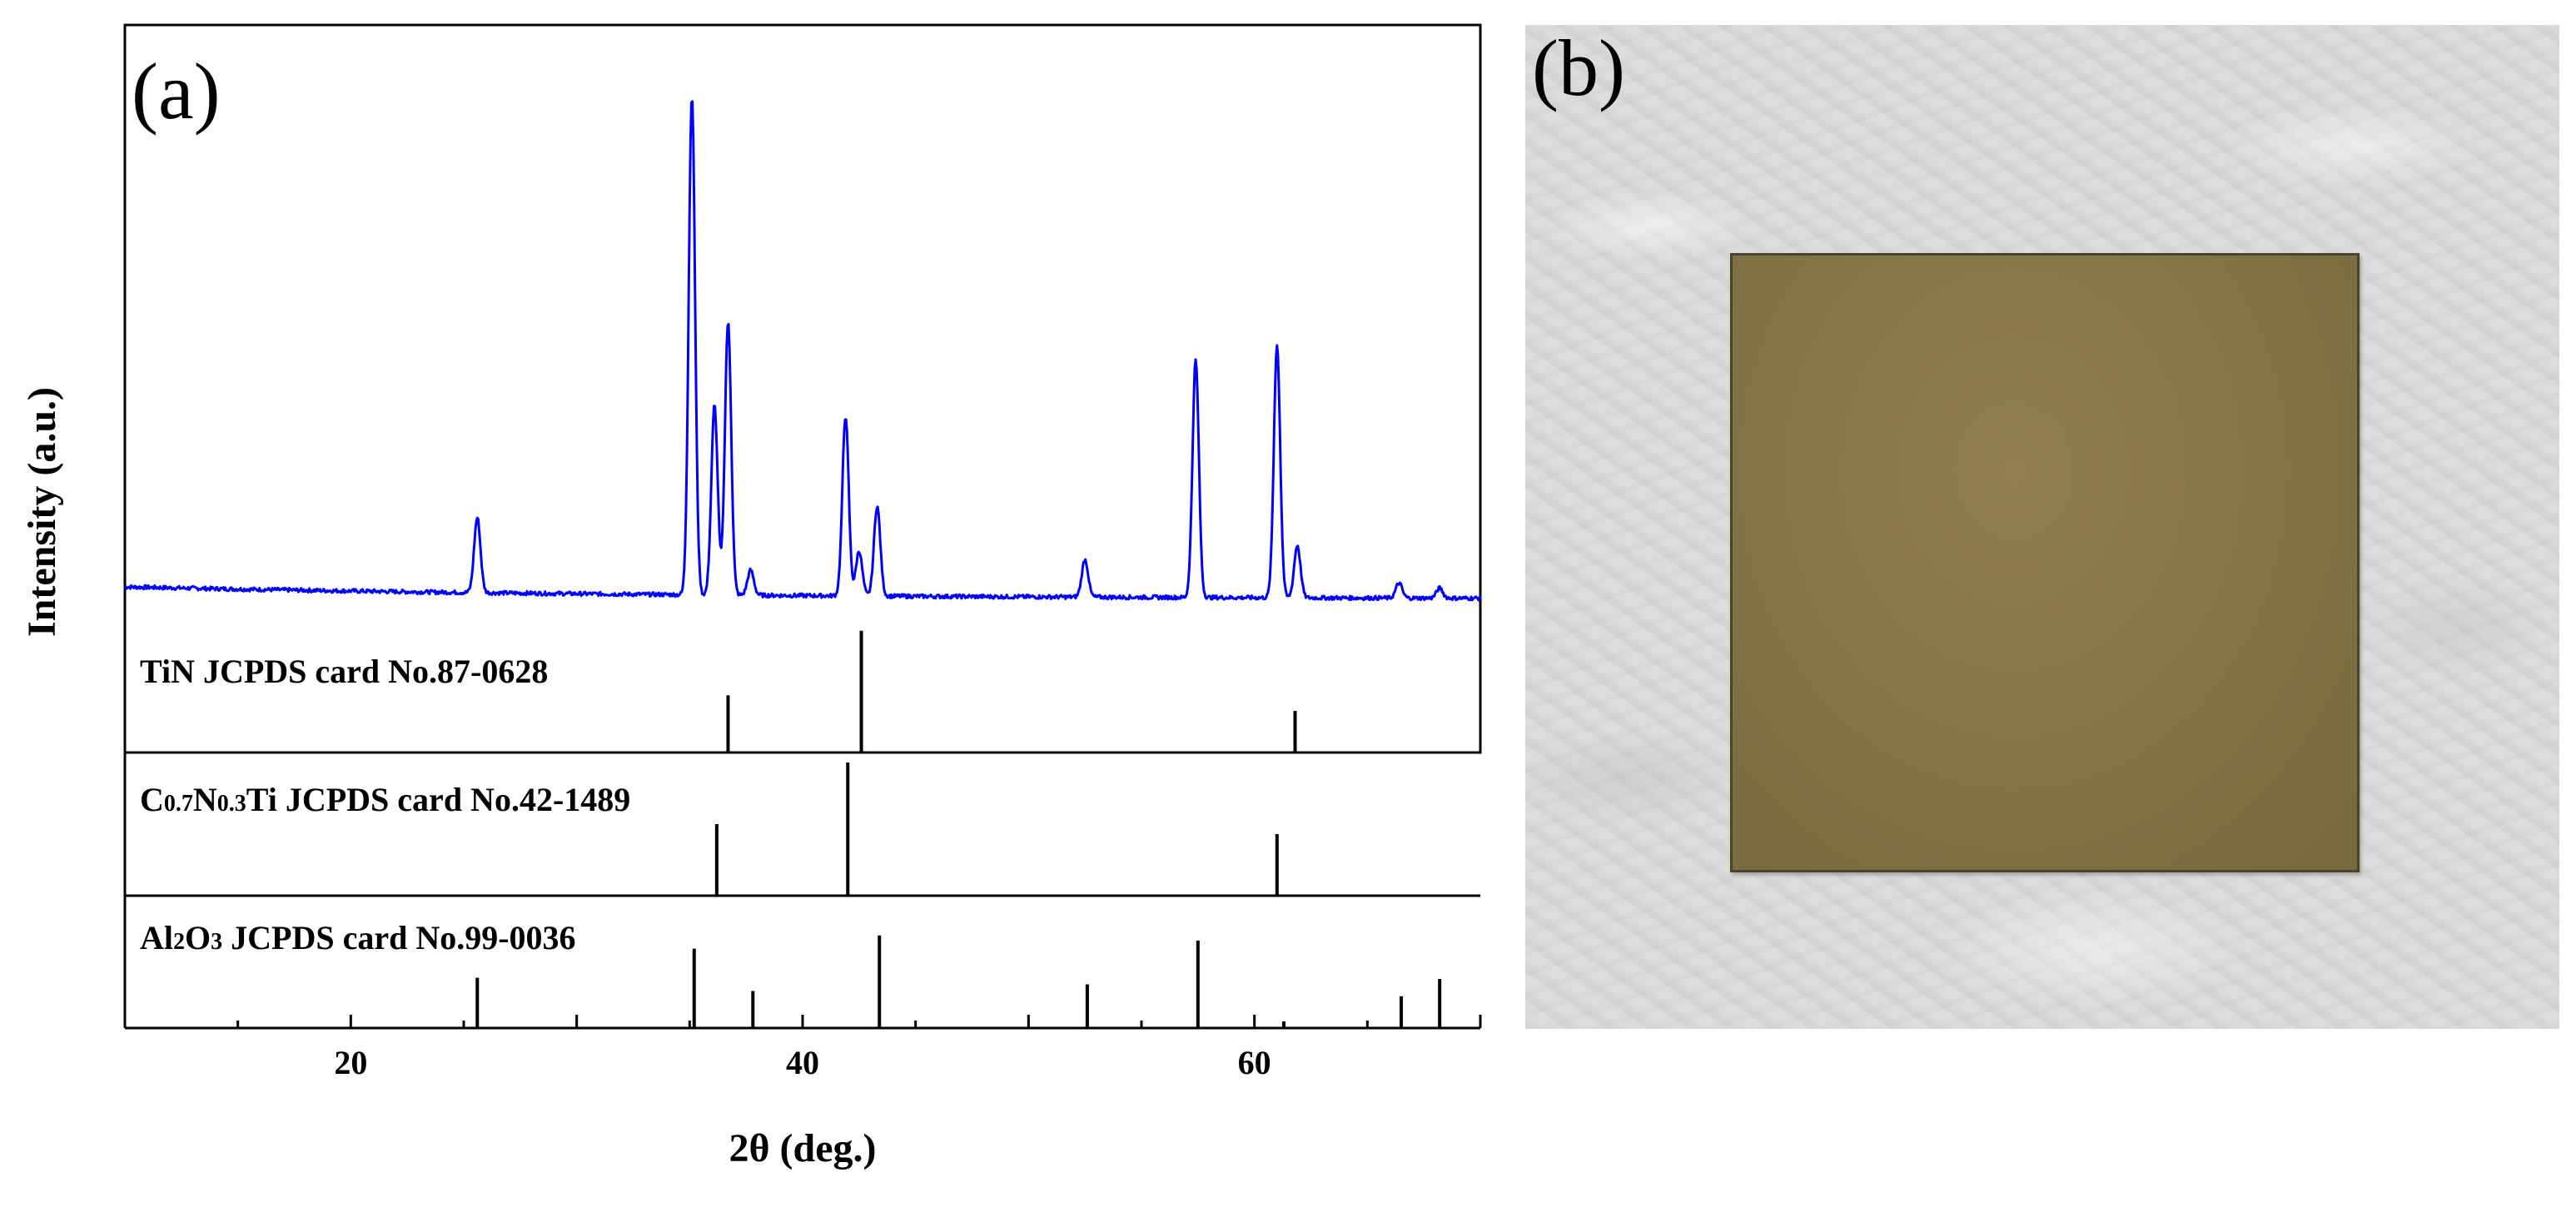 The image size is (2576, 1217). Describe the element at coordinates (2045, 562) in the screenshot. I see `sample-square` at that location.